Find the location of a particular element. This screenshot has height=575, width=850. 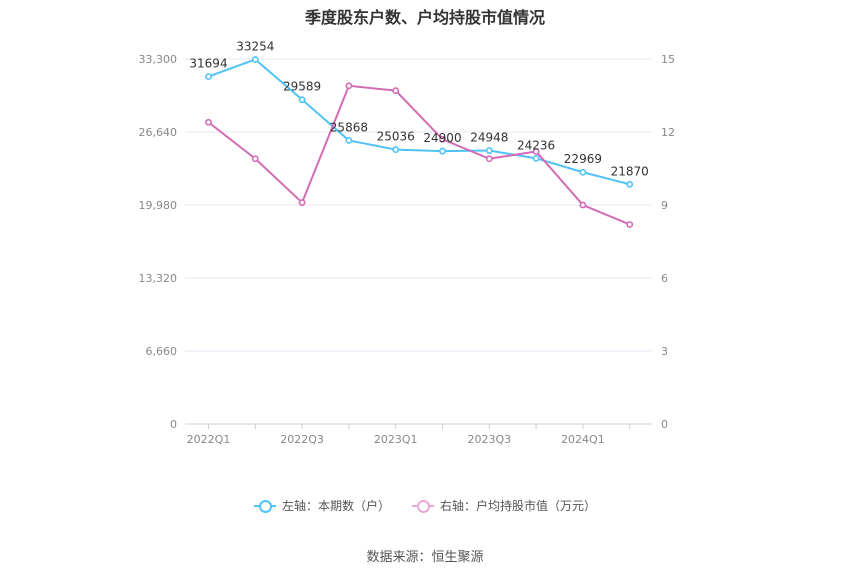

chart-title: 季度股东户数、户均持股市值情况 is located at coordinates (424, 17).